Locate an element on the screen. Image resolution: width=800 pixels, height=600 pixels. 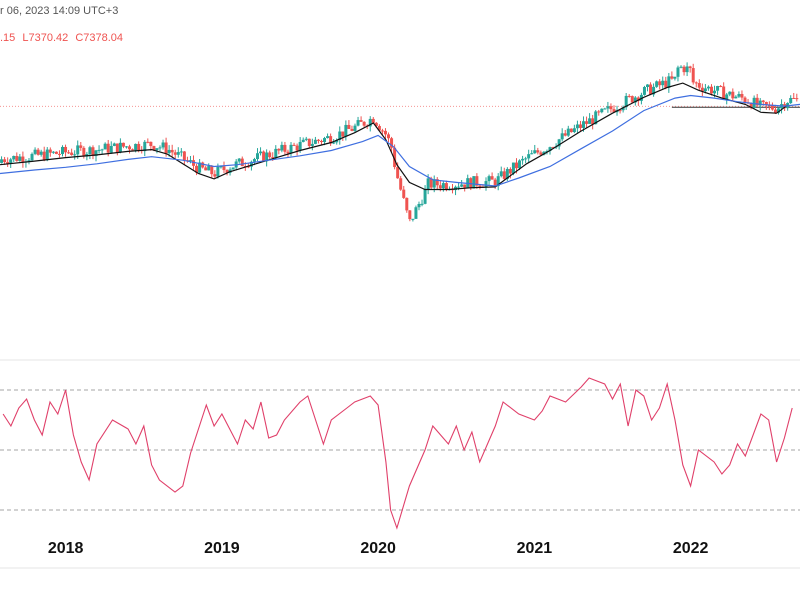
header-close-value: C7378.04 is located at coordinates (99, 38).